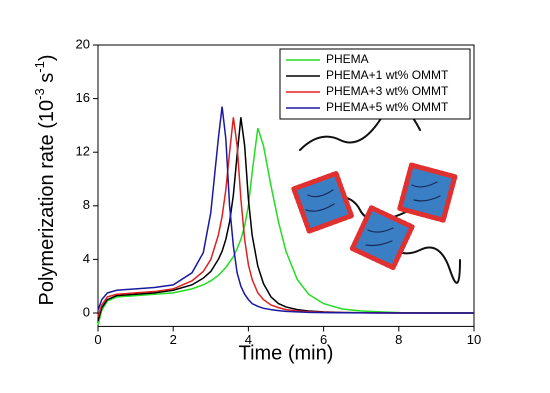  Describe the element at coordinates (83, 97) in the screenshot. I see `y-tick-label: 16` at that location.